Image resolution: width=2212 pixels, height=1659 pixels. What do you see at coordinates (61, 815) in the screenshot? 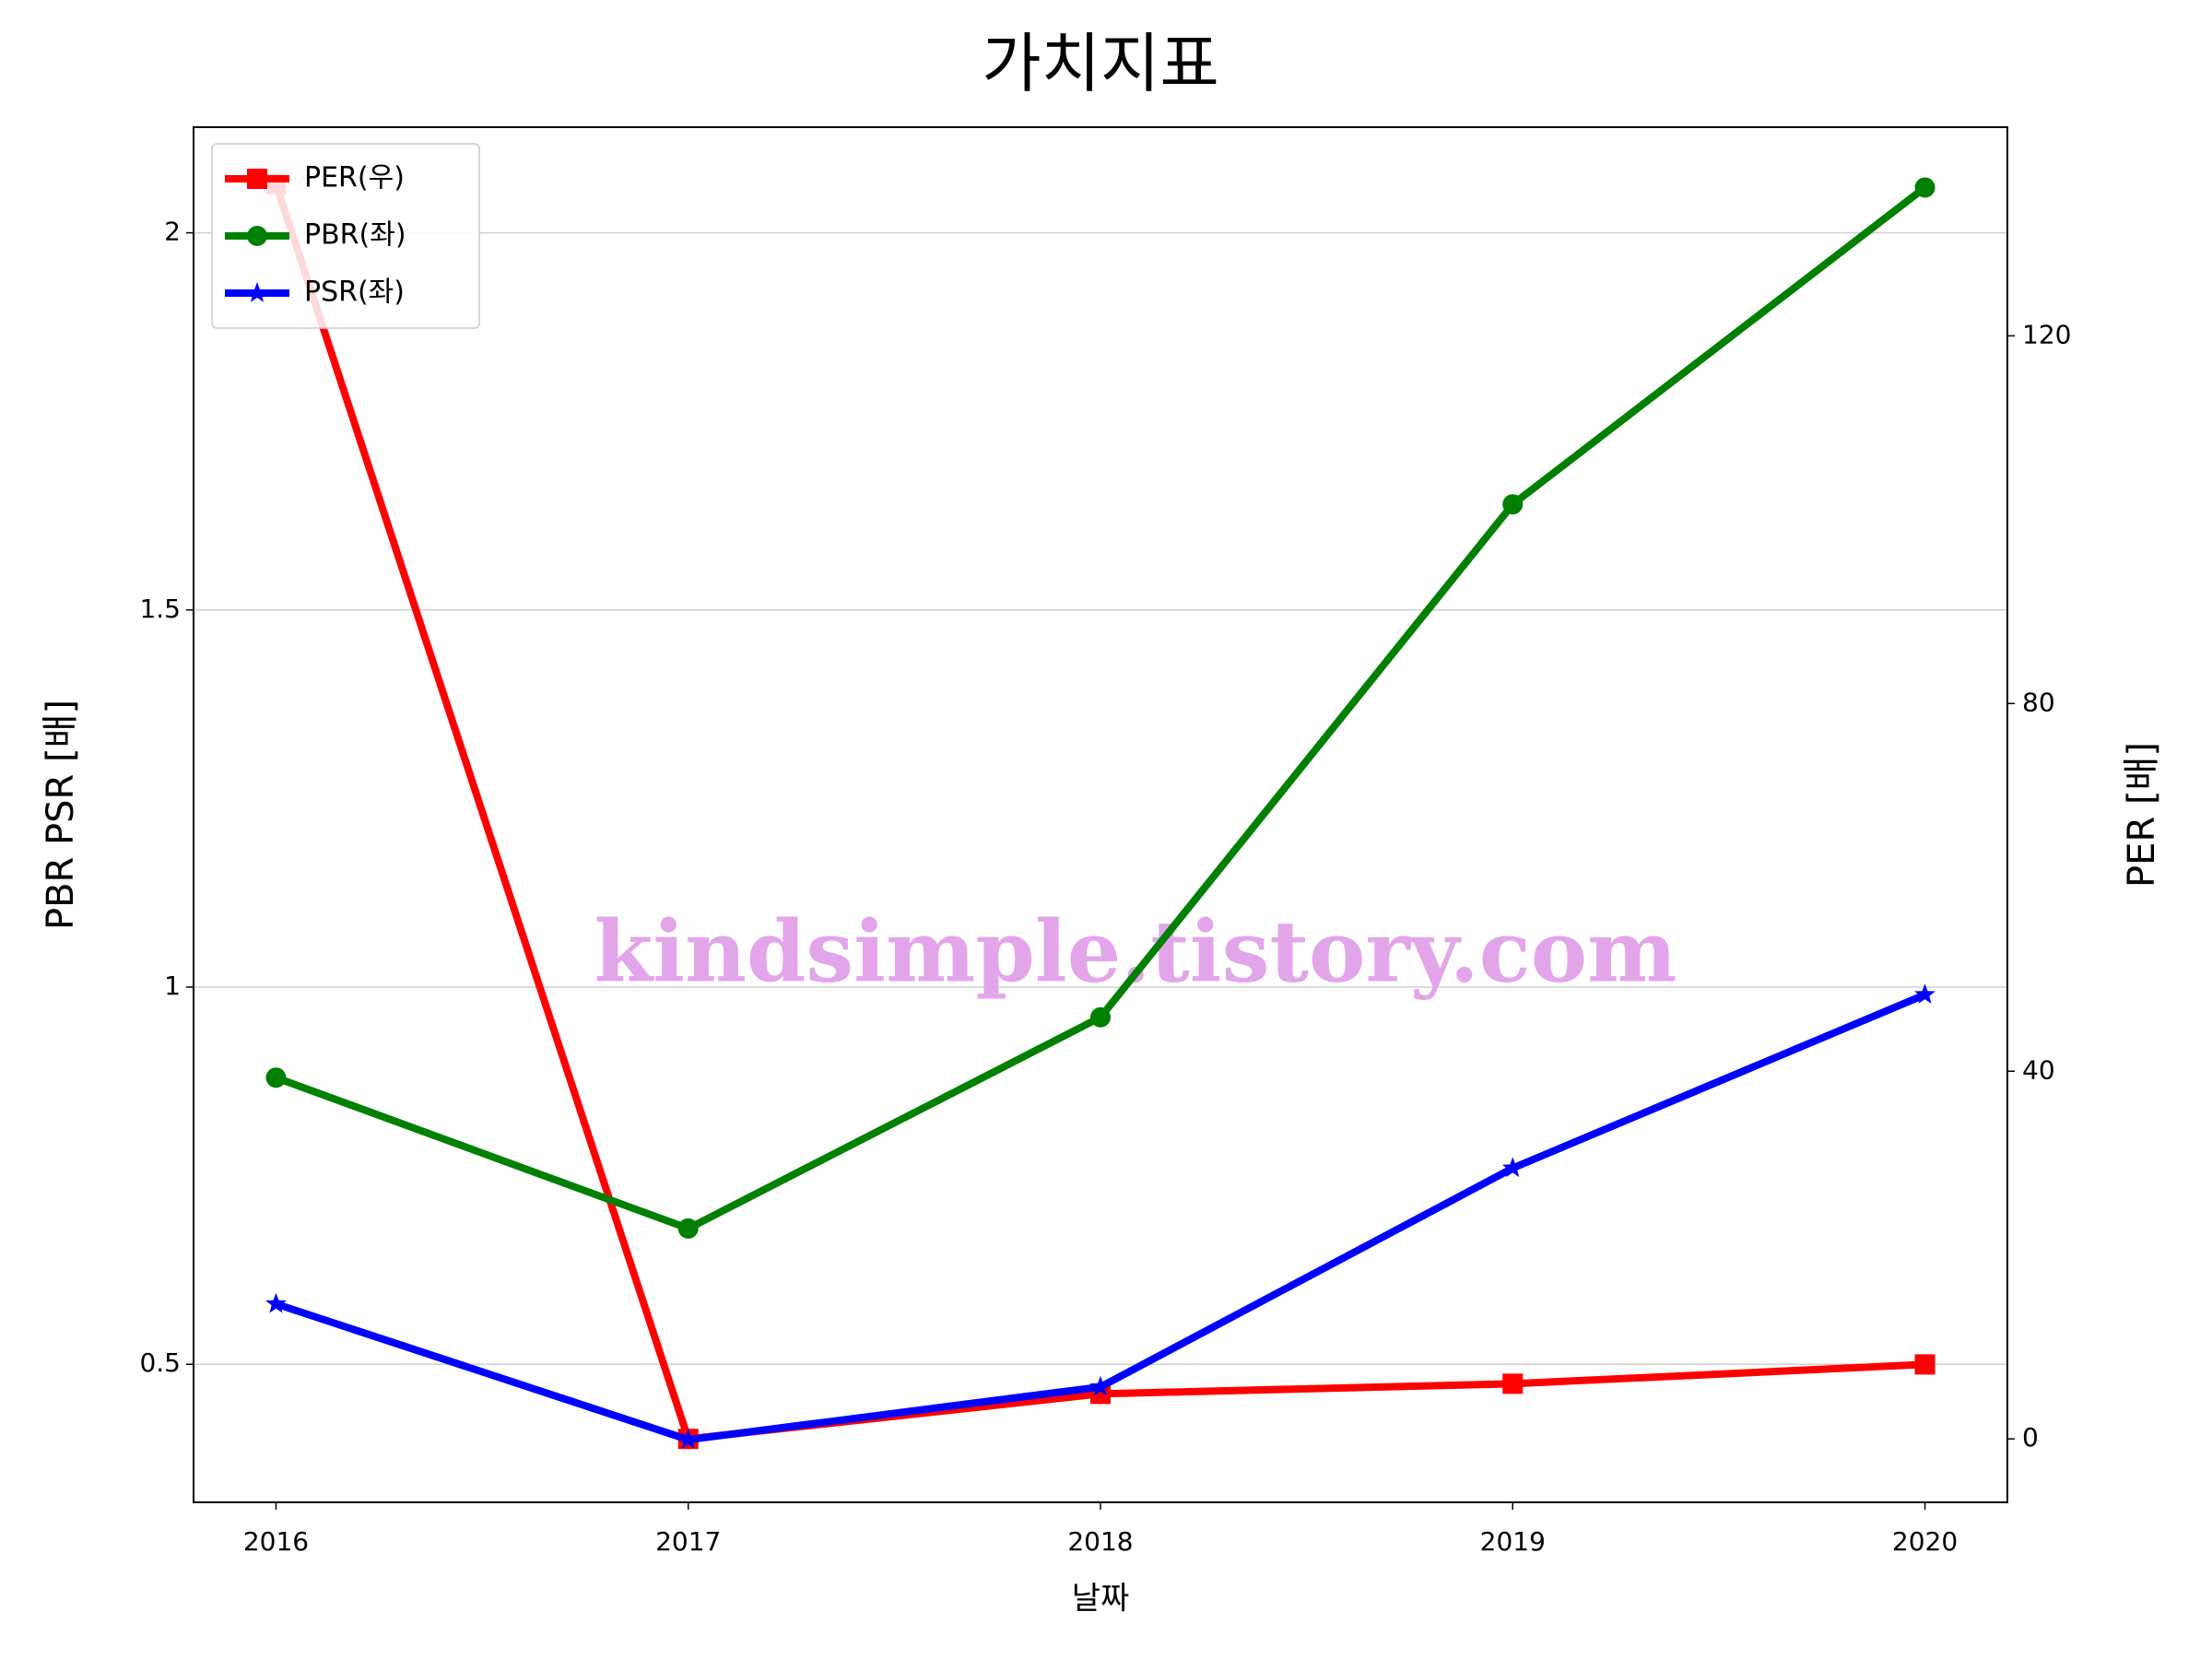
I see `y-axis-label: PBR PSR [배]` at bounding box center [61, 815].